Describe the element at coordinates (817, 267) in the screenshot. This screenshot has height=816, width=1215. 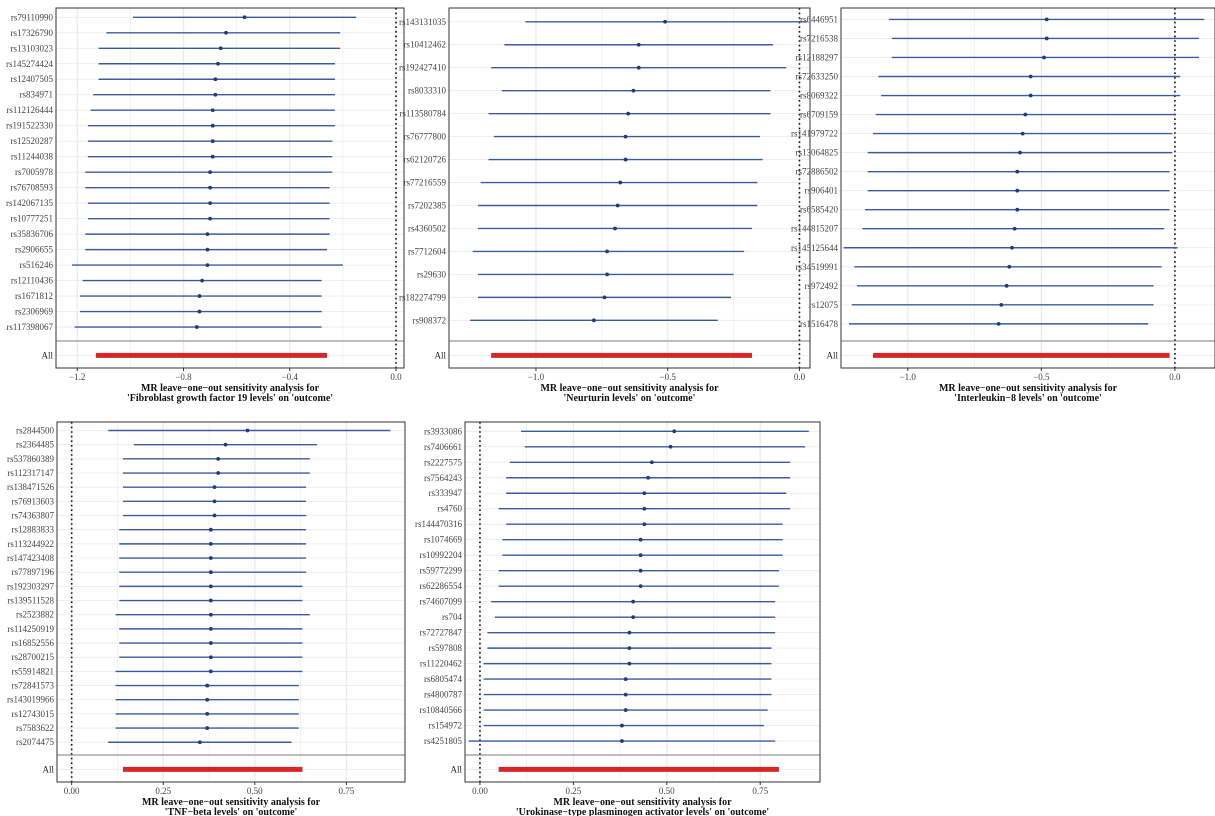
I see `snp-label: rs34519991` at that location.